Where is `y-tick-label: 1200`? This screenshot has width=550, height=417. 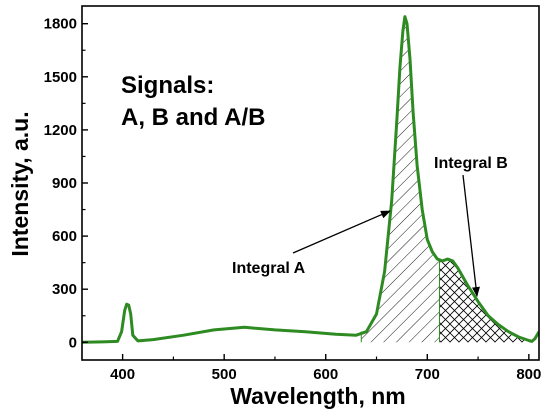
y-tick-label: 1200 is located at coordinates (60, 130).